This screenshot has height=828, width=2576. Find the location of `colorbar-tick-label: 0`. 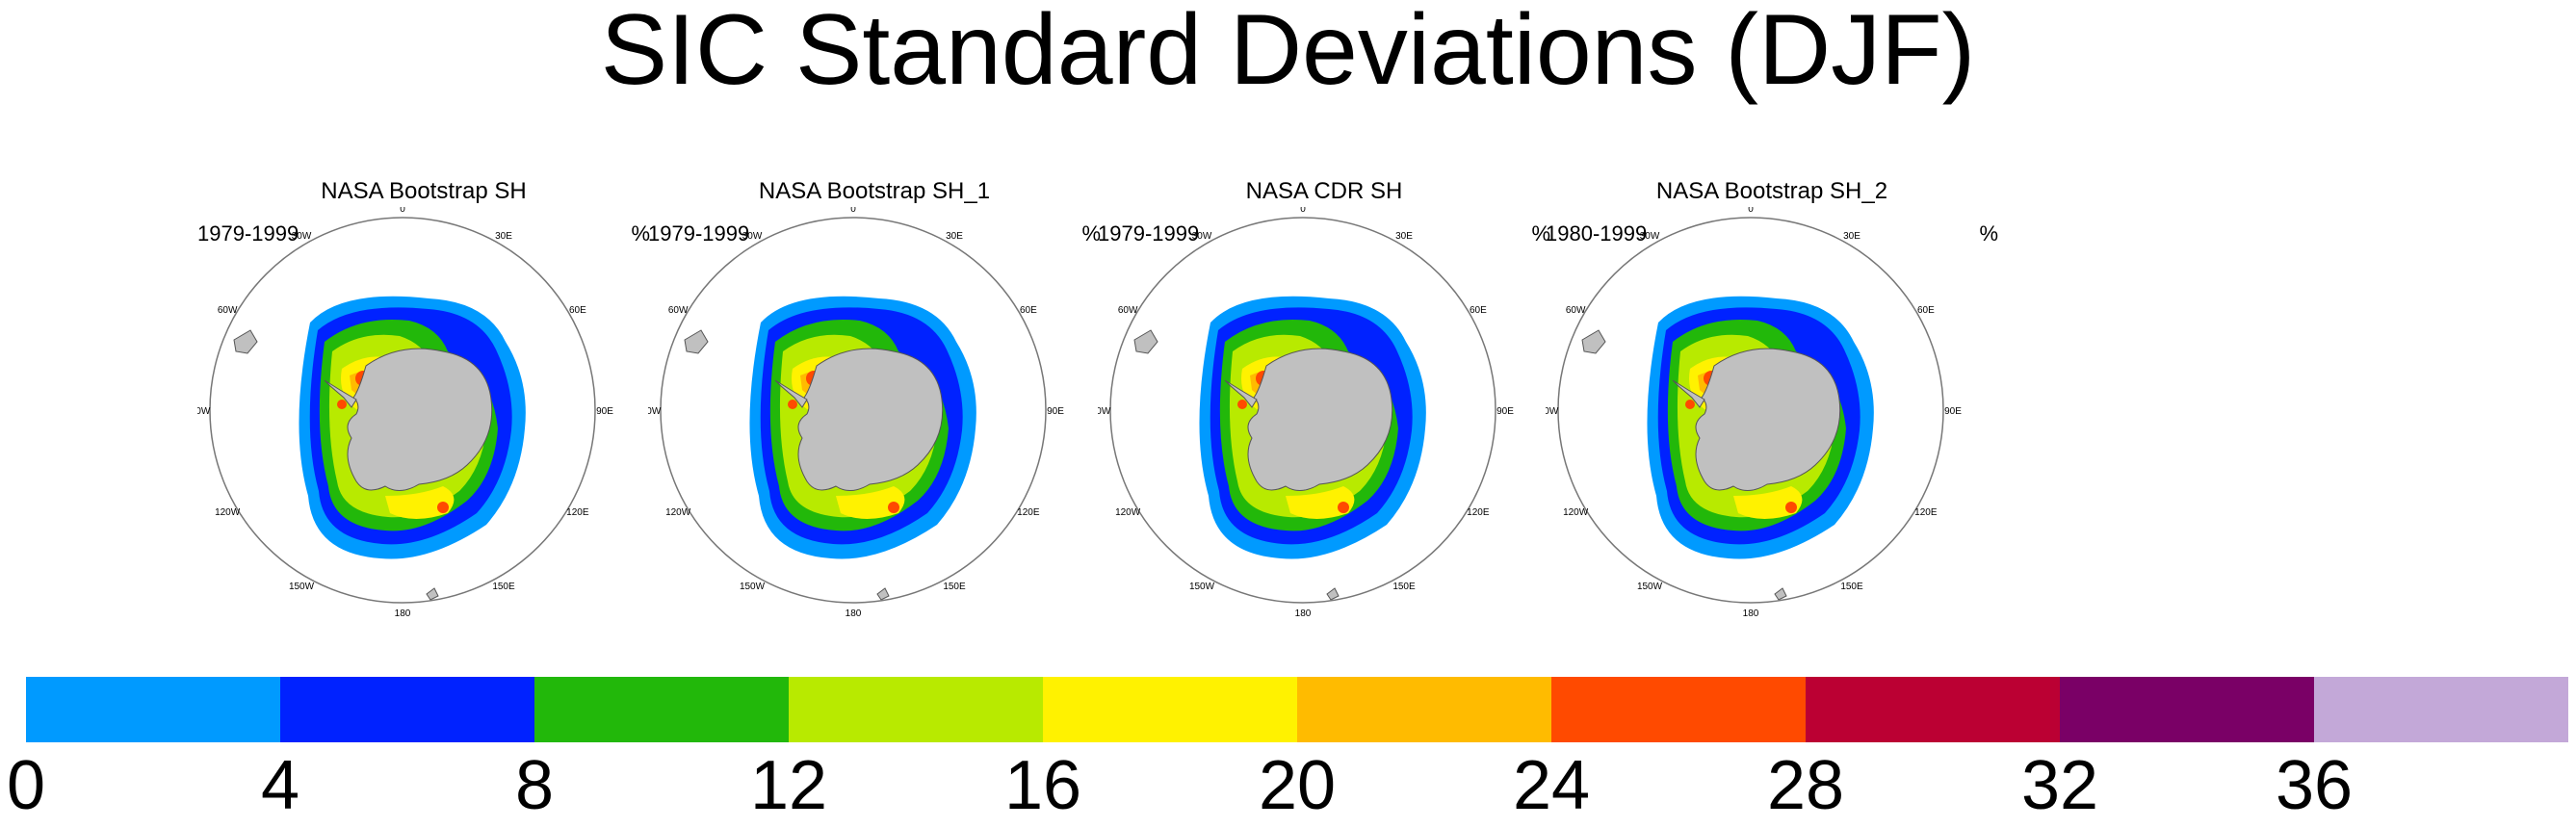

colorbar-tick-label: 0 is located at coordinates (26, 785).